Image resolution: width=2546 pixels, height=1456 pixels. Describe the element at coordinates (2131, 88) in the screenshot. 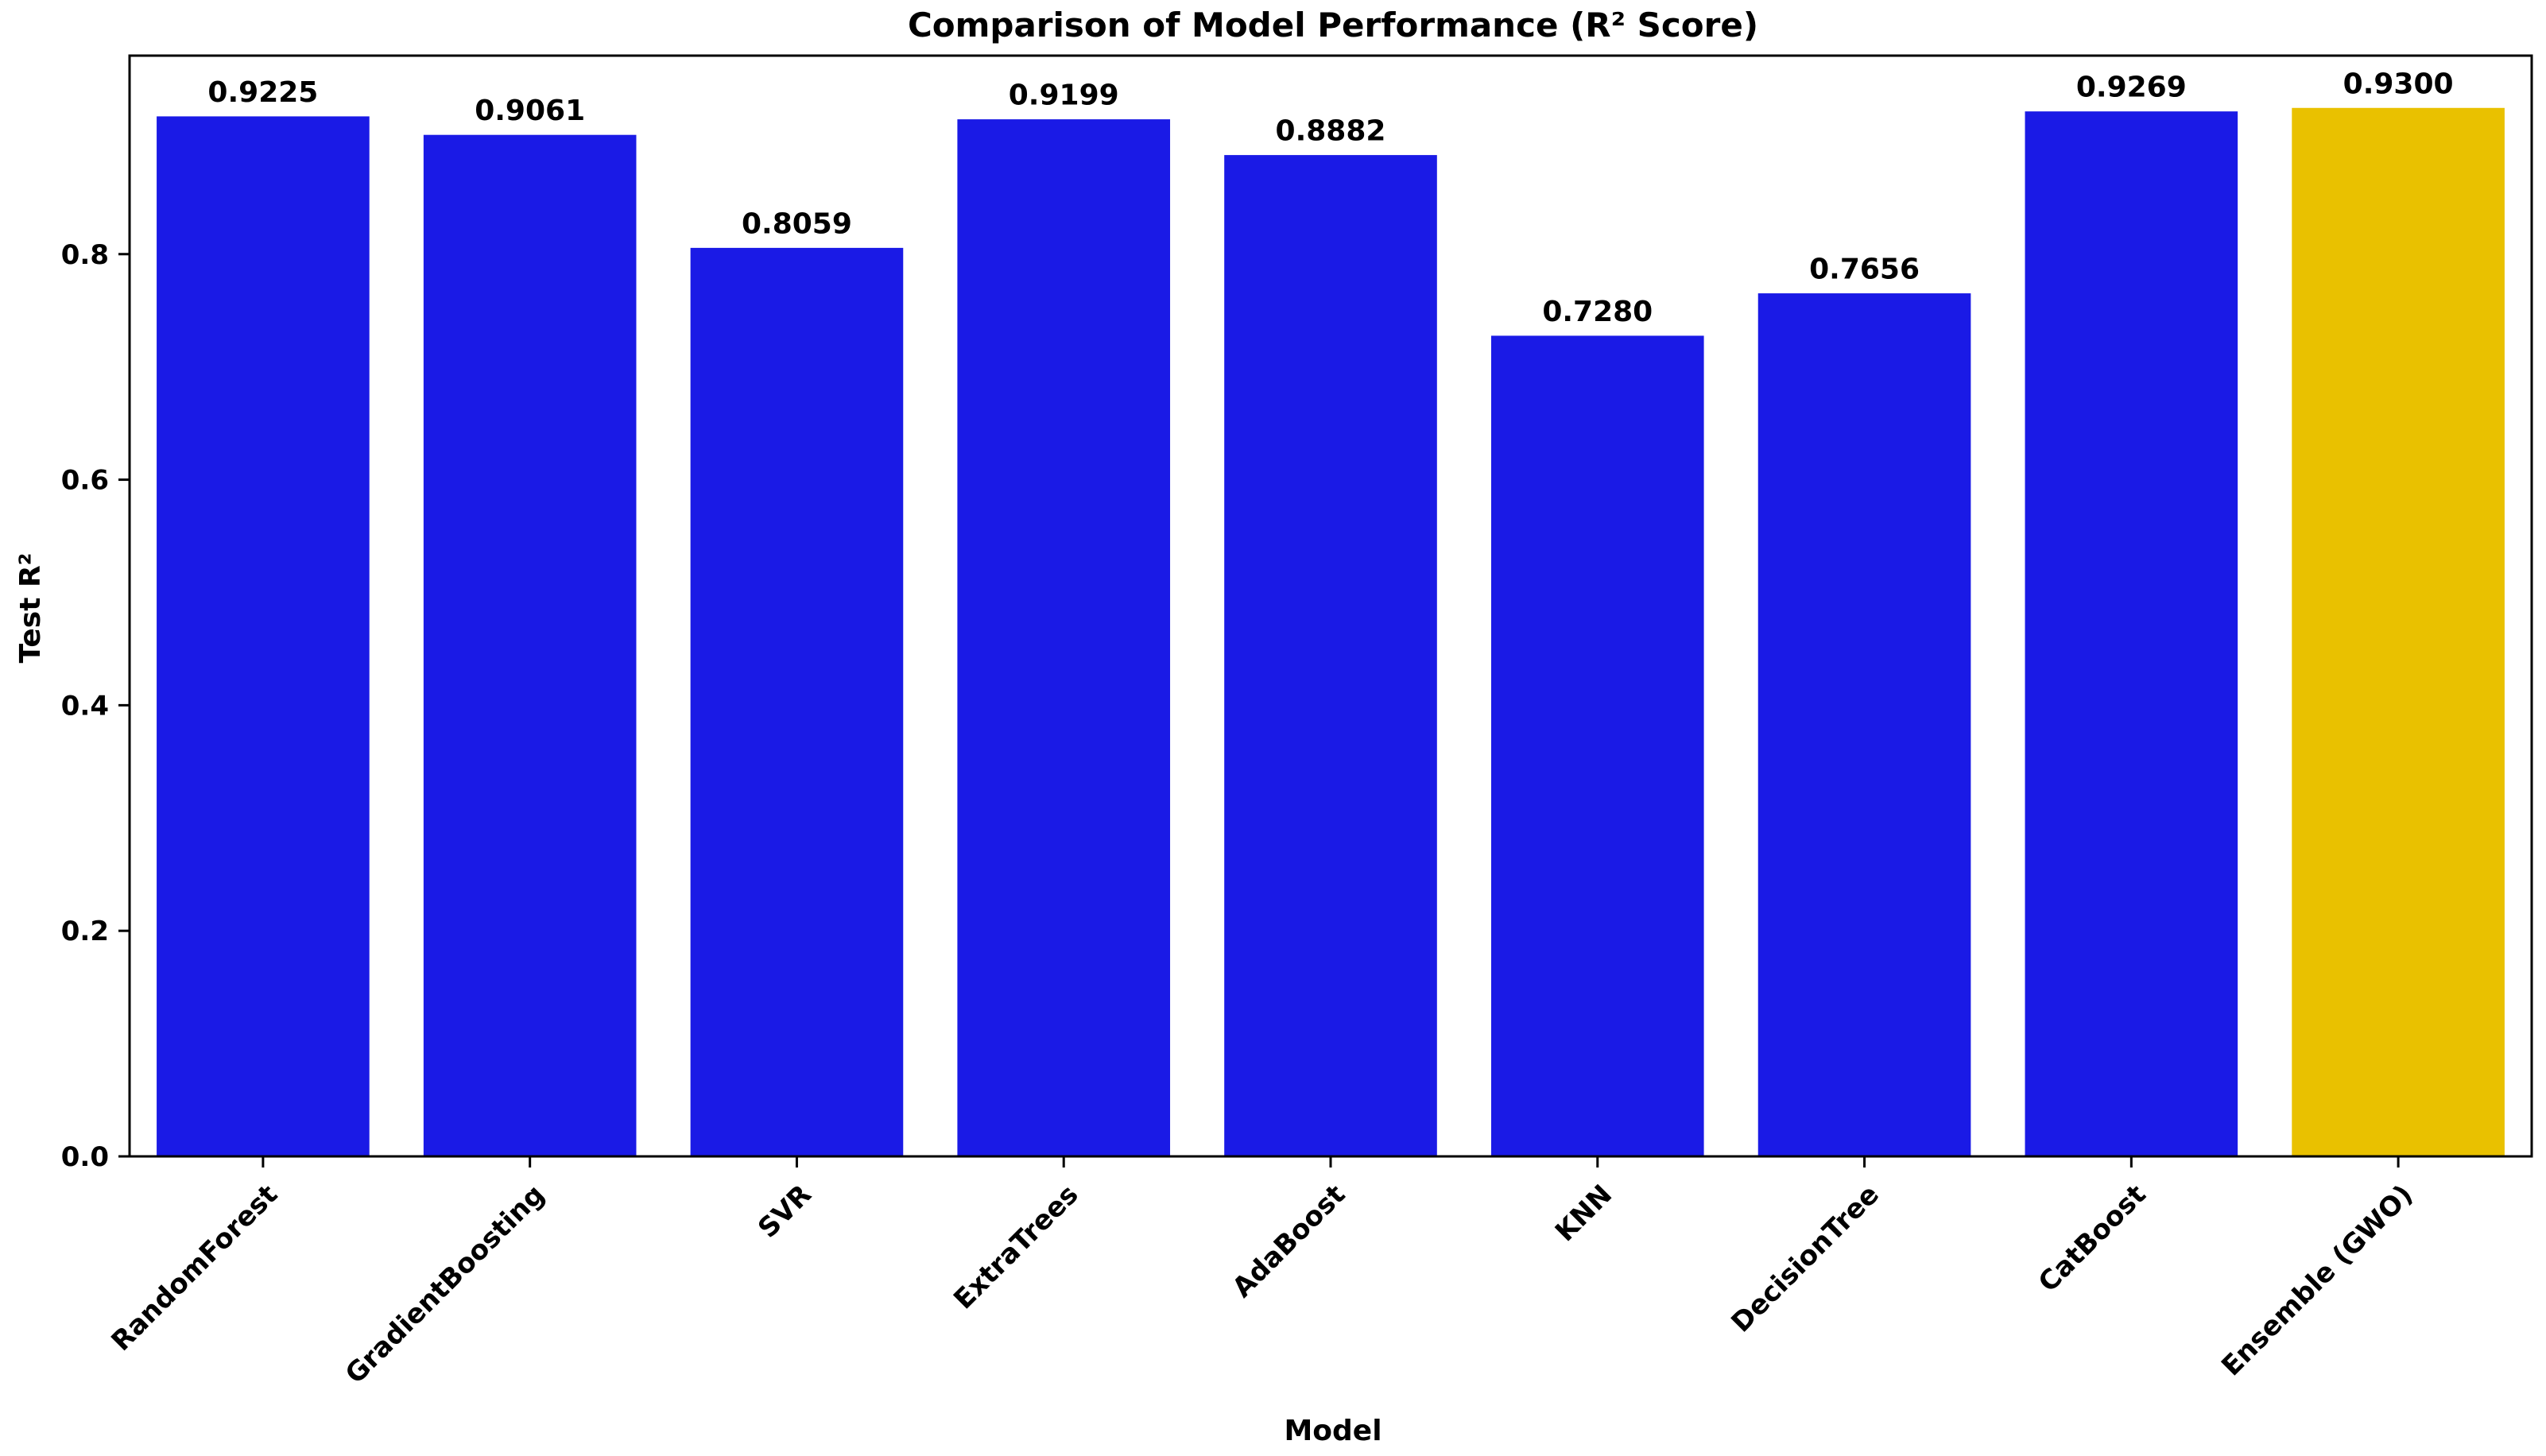

I see `data-label: 0.9269` at that location.